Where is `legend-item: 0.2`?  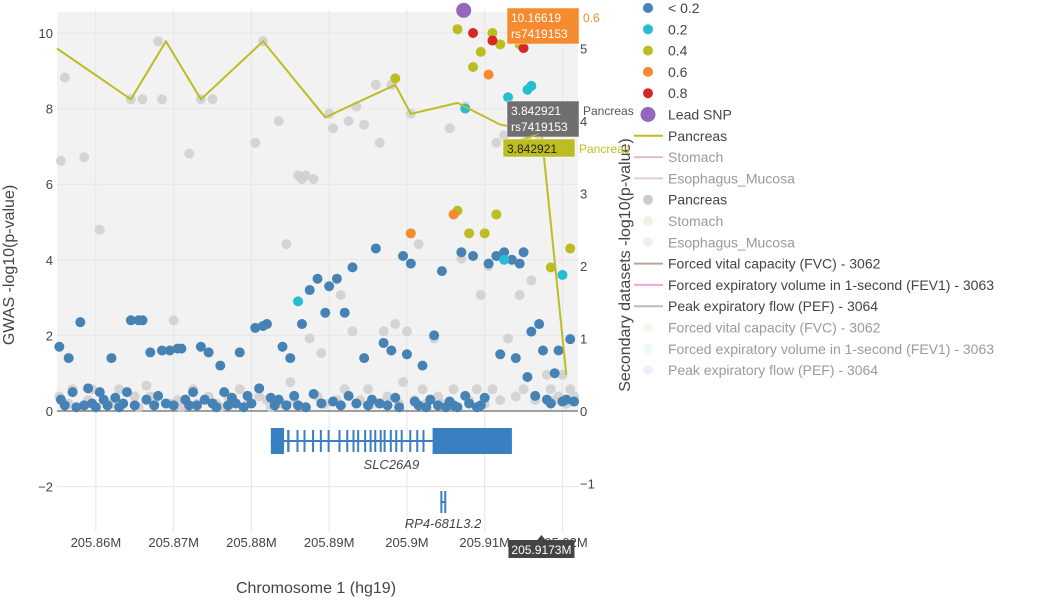
legend-item: 0.2 is located at coordinates (665, 29).